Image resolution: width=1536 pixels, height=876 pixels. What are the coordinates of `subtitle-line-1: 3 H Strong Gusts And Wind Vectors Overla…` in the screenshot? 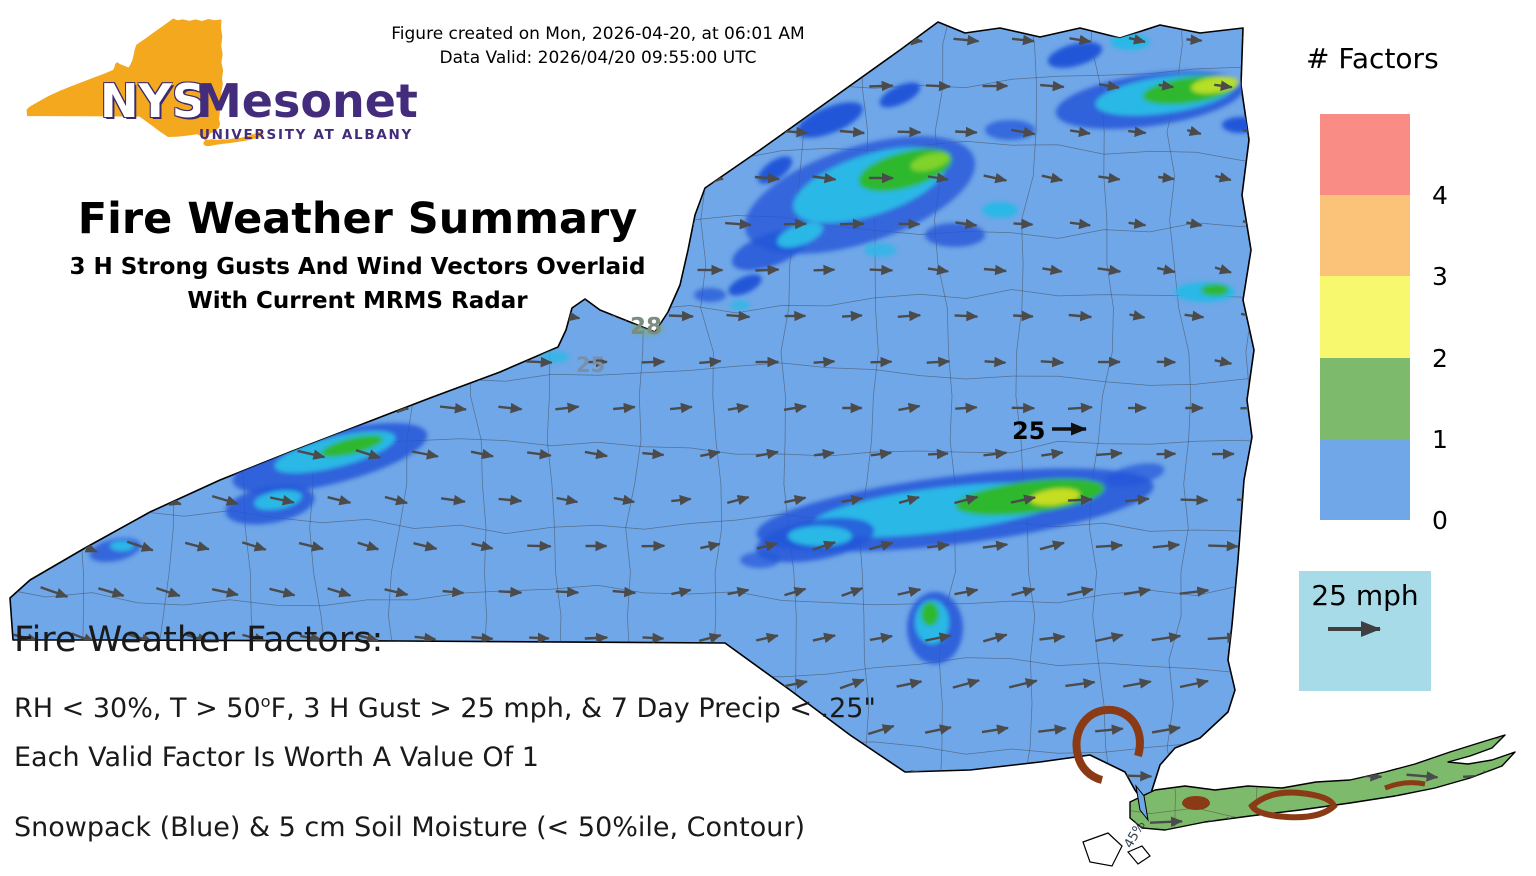 It's located at (357, 267).